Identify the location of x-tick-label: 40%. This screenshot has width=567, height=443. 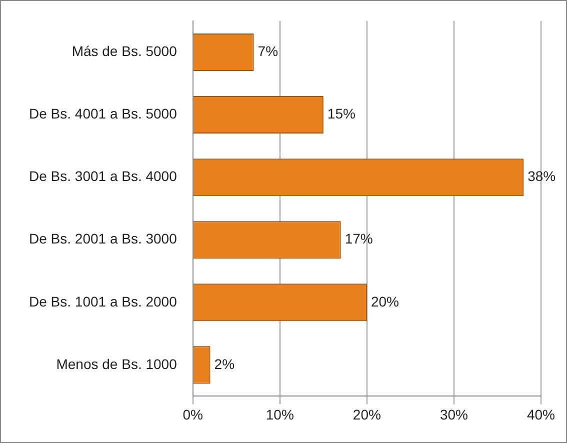
(541, 414).